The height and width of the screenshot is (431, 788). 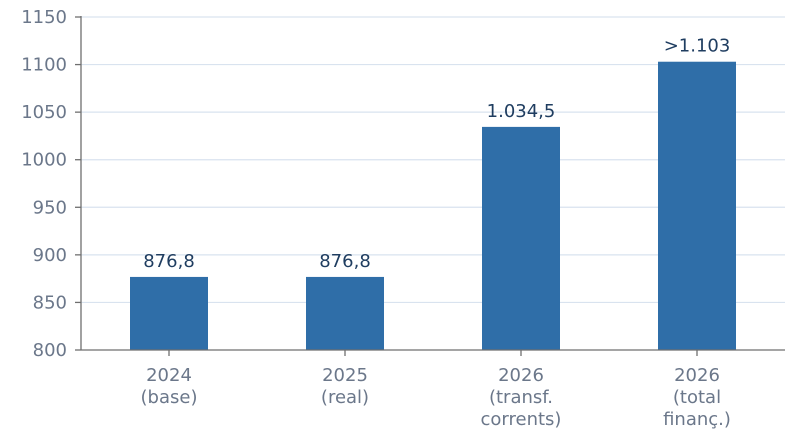 What do you see at coordinates (44, 160) in the screenshot?
I see `y-tick-label: 1000` at bounding box center [44, 160].